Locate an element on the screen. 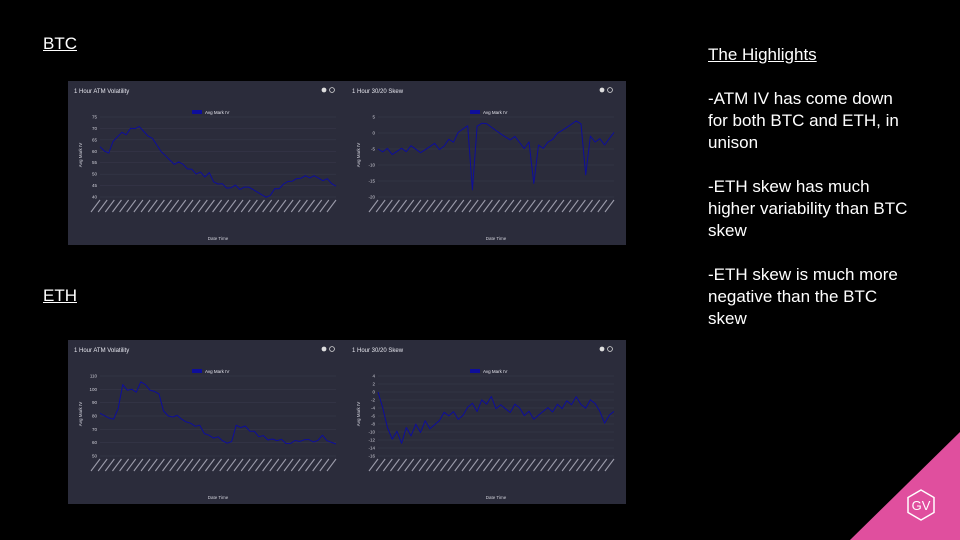 The image size is (960, 540). x-axis-label: Date Time is located at coordinates (218, 238).